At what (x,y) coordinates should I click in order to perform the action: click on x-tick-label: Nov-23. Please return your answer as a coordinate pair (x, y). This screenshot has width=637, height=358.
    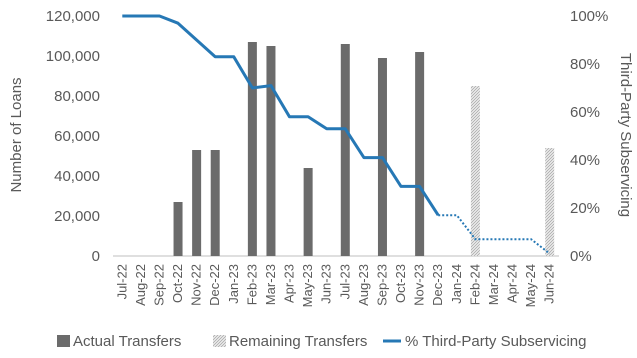
    Looking at the image, I should click on (419, 285).